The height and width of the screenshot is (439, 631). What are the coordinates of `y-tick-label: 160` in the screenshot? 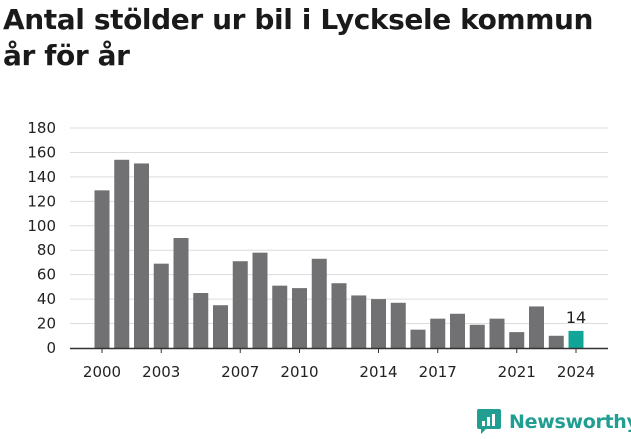 It's located at (41, 152).